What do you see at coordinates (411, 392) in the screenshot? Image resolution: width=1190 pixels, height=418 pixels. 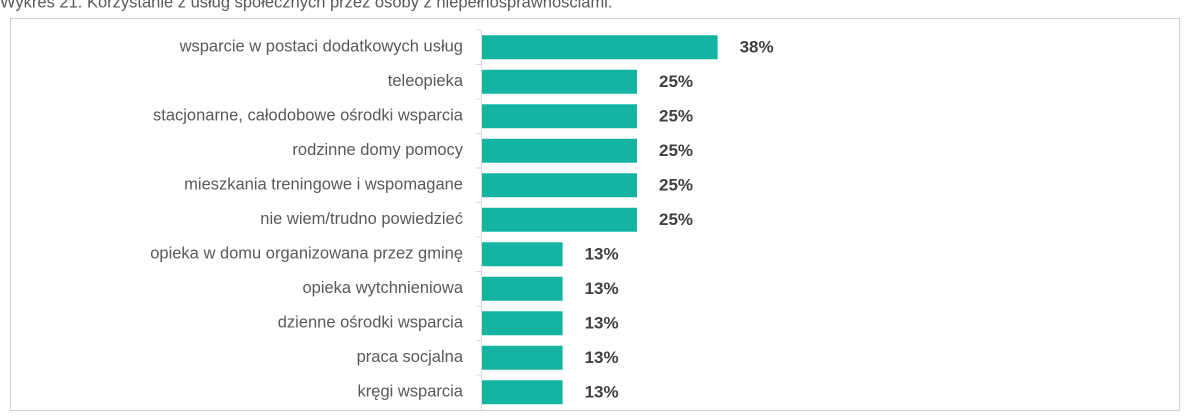 I see `category-label: kręgi wsparcia` at bounding box center [411, 392].